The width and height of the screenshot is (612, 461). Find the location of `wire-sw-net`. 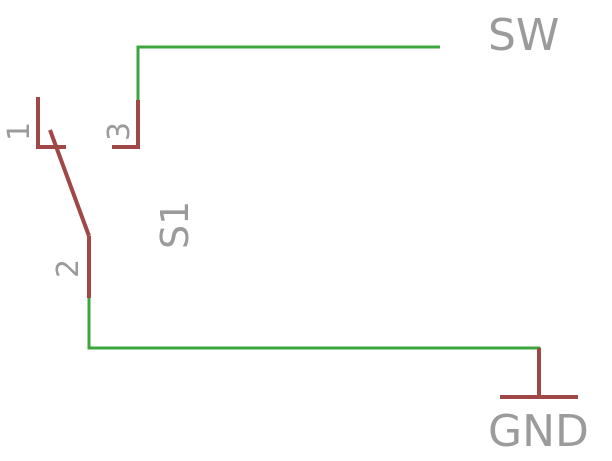

wire-sw-net is located at coordinates (288, 72).